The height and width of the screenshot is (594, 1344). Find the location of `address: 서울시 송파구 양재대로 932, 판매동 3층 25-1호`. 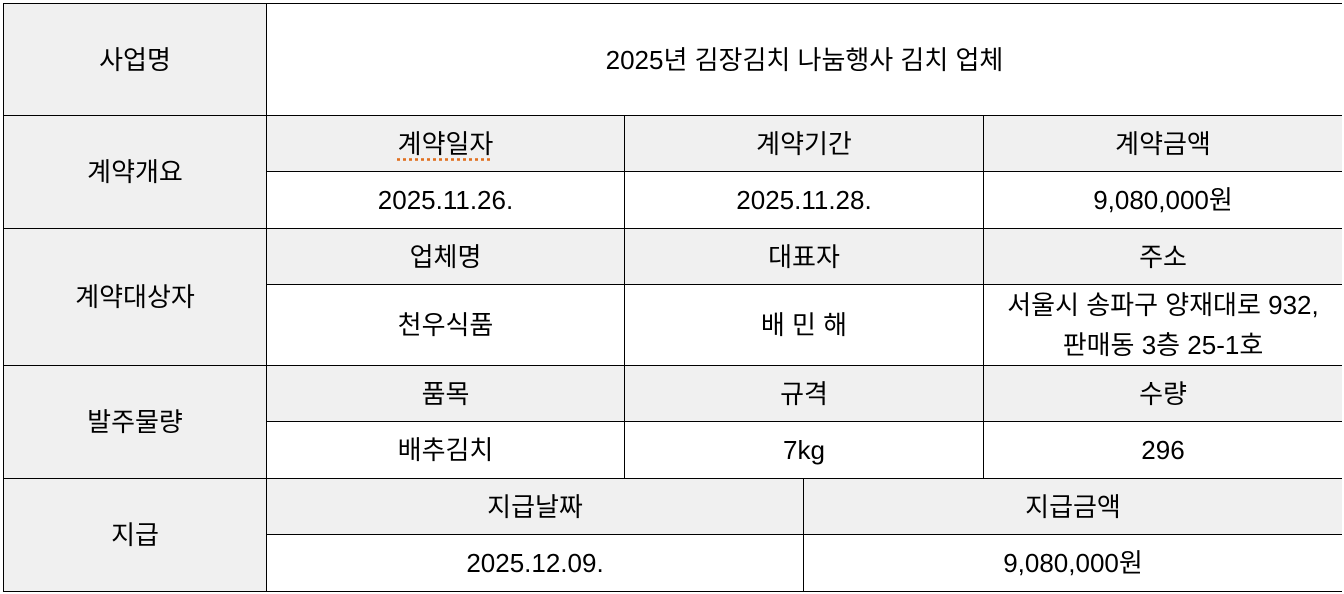

address: 서울시 송파구 양재대로 932, 판매동 3층 25-1호 is located at coordinates (1163, 325).